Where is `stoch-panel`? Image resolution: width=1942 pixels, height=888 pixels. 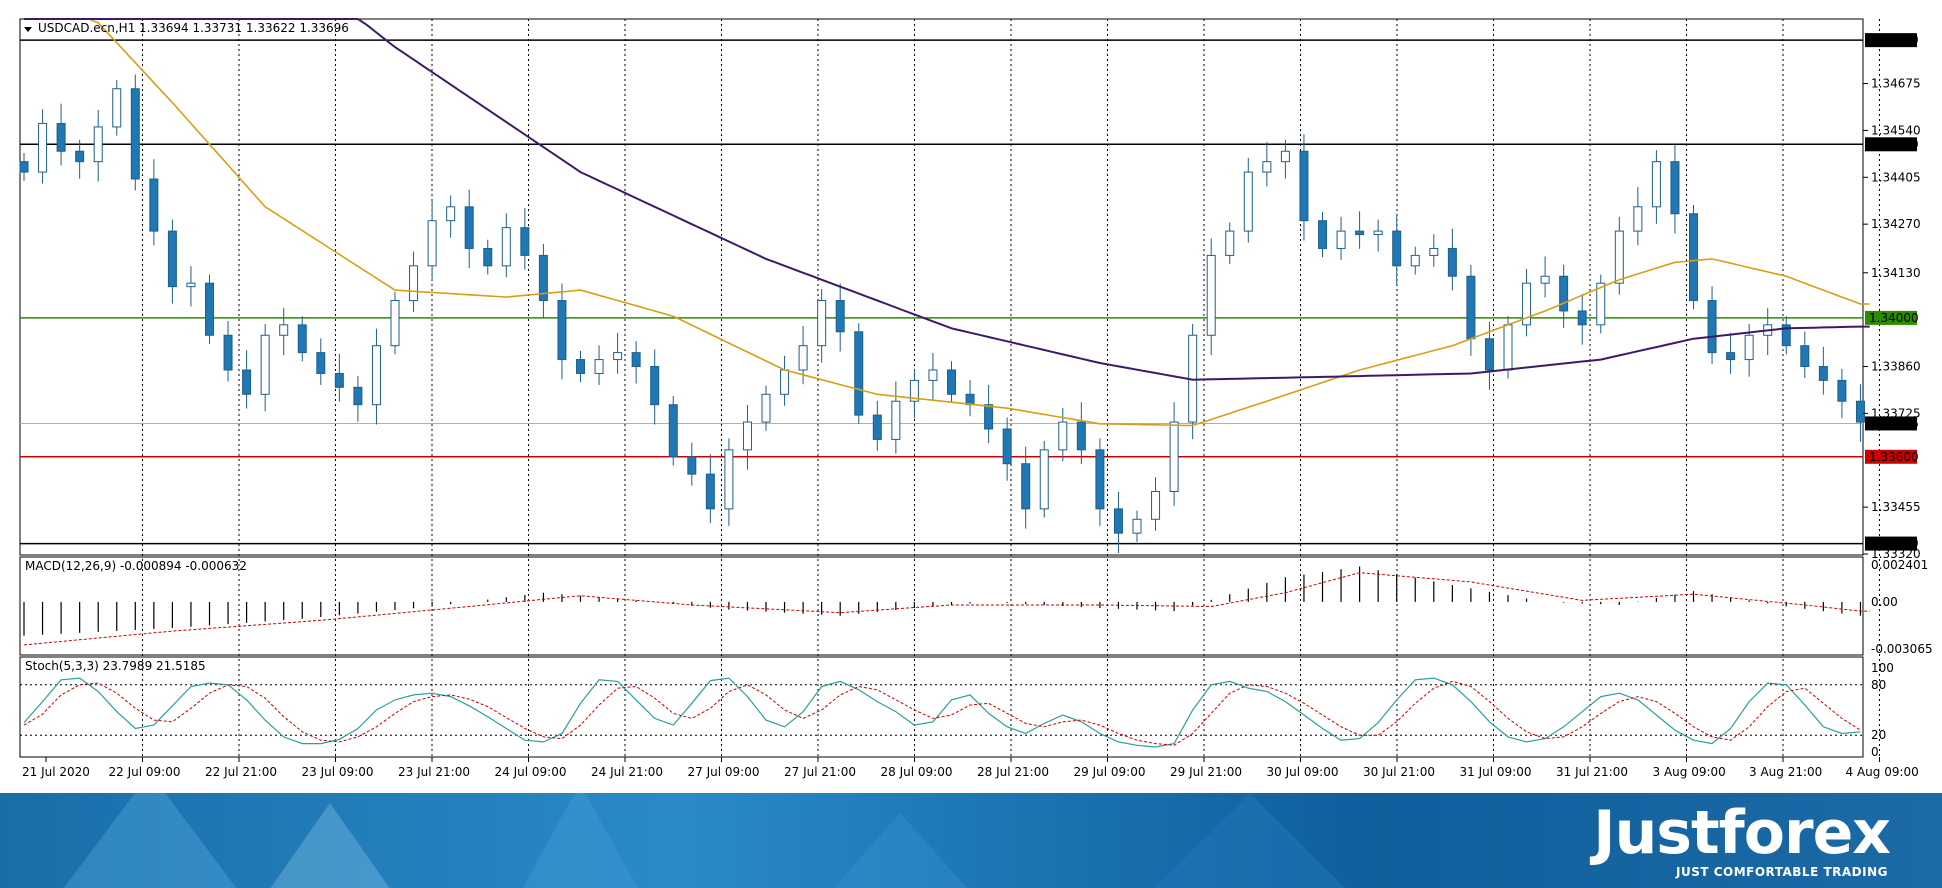 stoch-panel is located at coordinates (941, 707).